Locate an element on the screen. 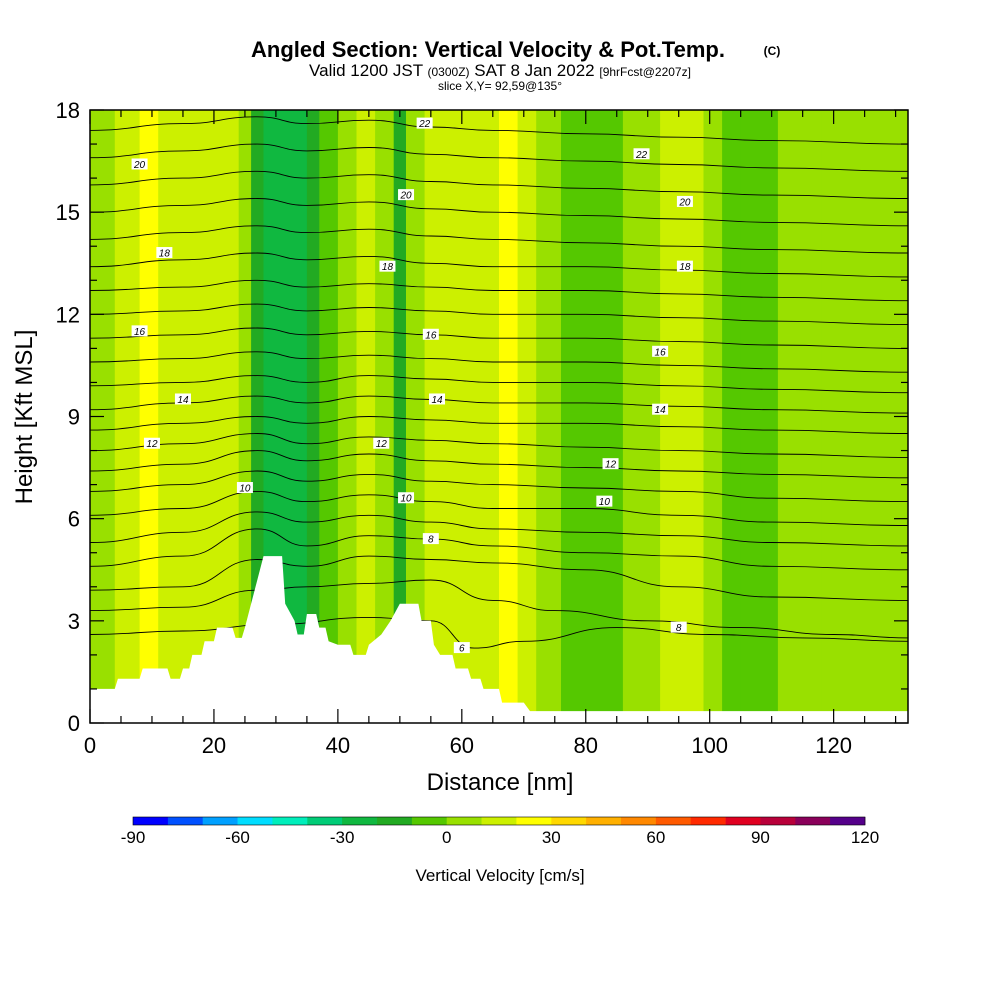  isentrope-label: 8 is located at coordinates (431, 540).